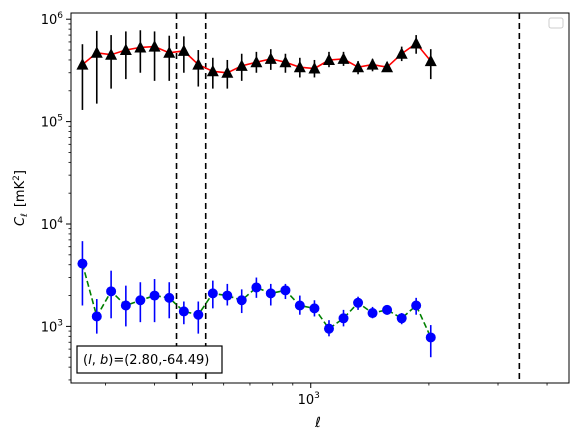 The width and height of the screenshot is (580, 441). Describe the element at coordinates (317, 423) in the screenshot. I see `x-axis-label: ℓ` at that location.